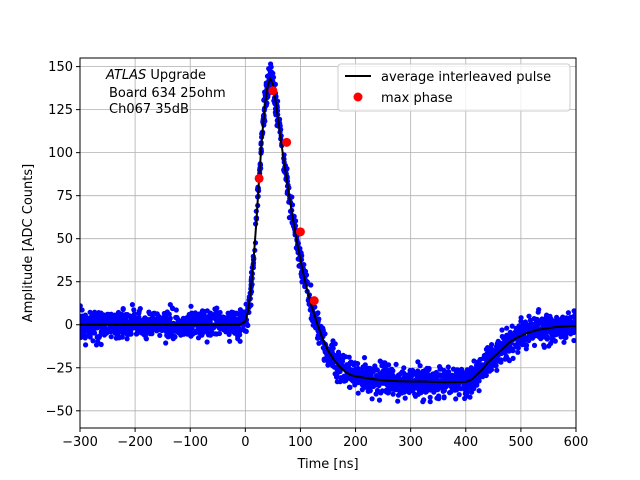 This screenshot has height=480, width=640. What do you see at coordinates (576, 442) in the screenshot?
I see `x-tick-label: 600` at bounding box center [576, 442].